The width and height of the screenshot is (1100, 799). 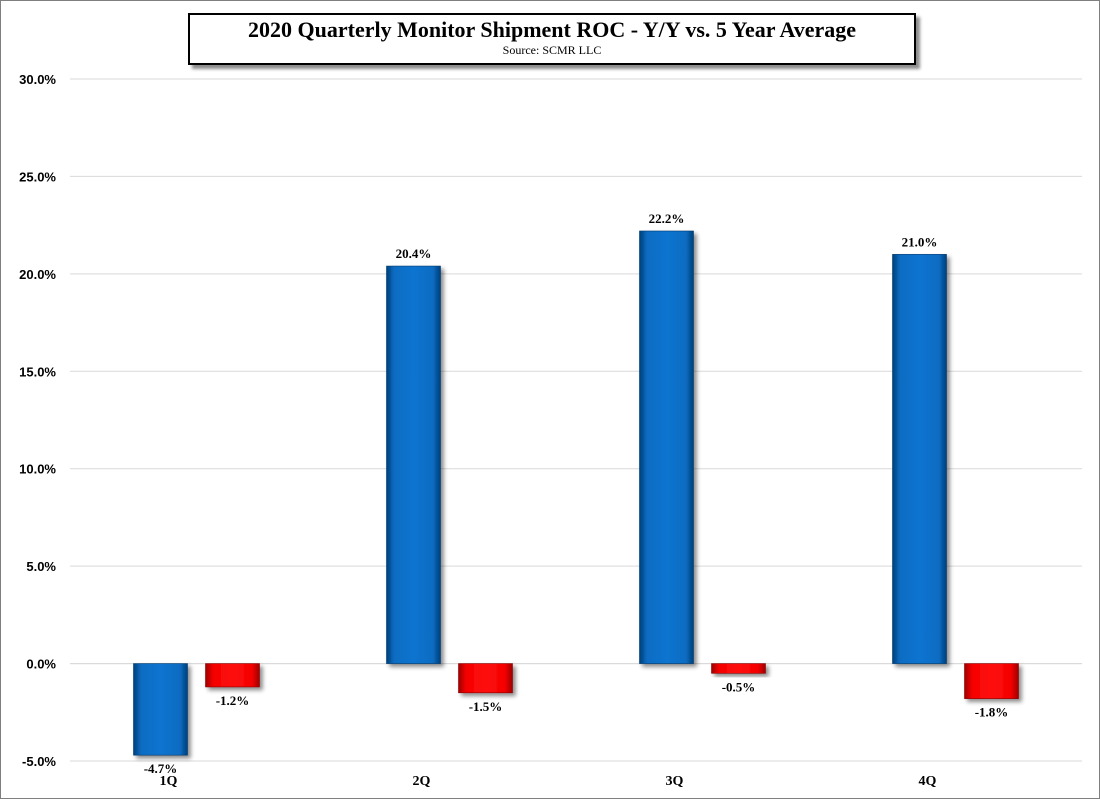 What do you see at coordinates (552, 50) in the screenshot?
I see `chart-subtitle: Source: SCMR LLC` at bounding box center [552, 50].